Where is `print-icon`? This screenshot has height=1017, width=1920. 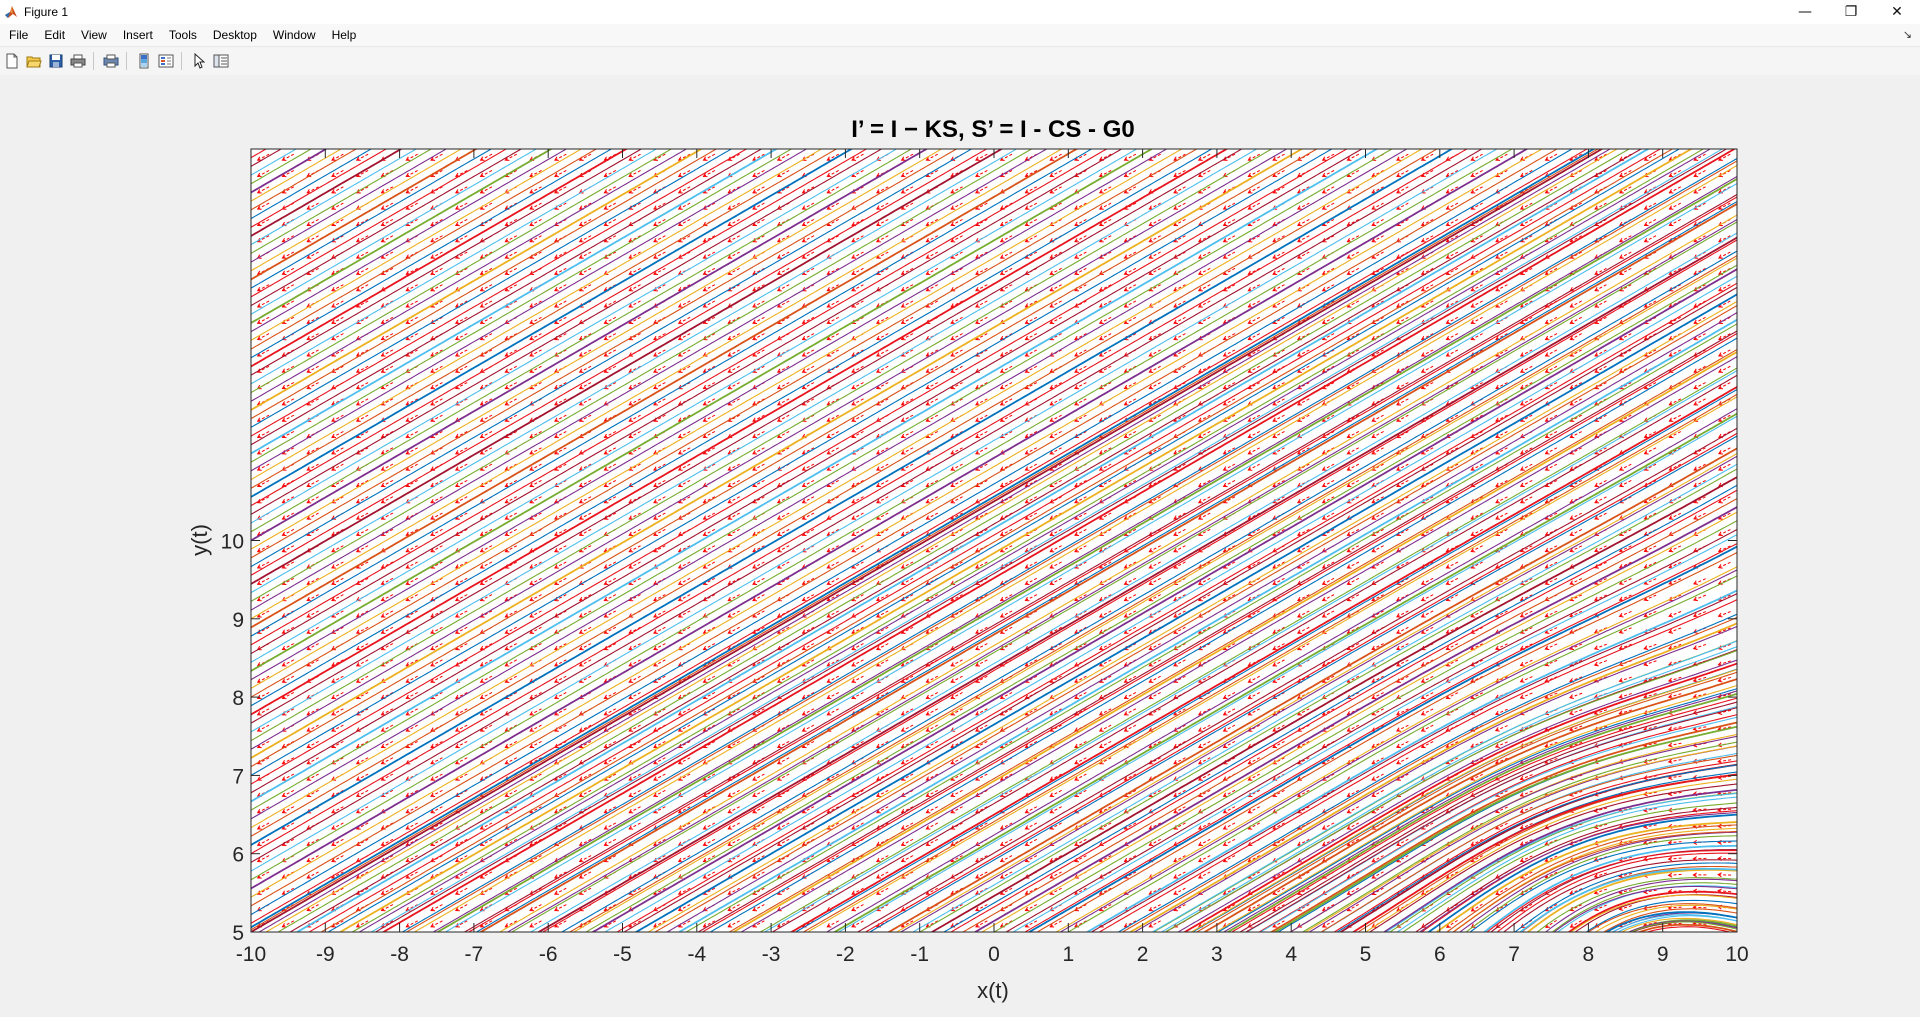 print-icon is located at coordinates (78, 61).